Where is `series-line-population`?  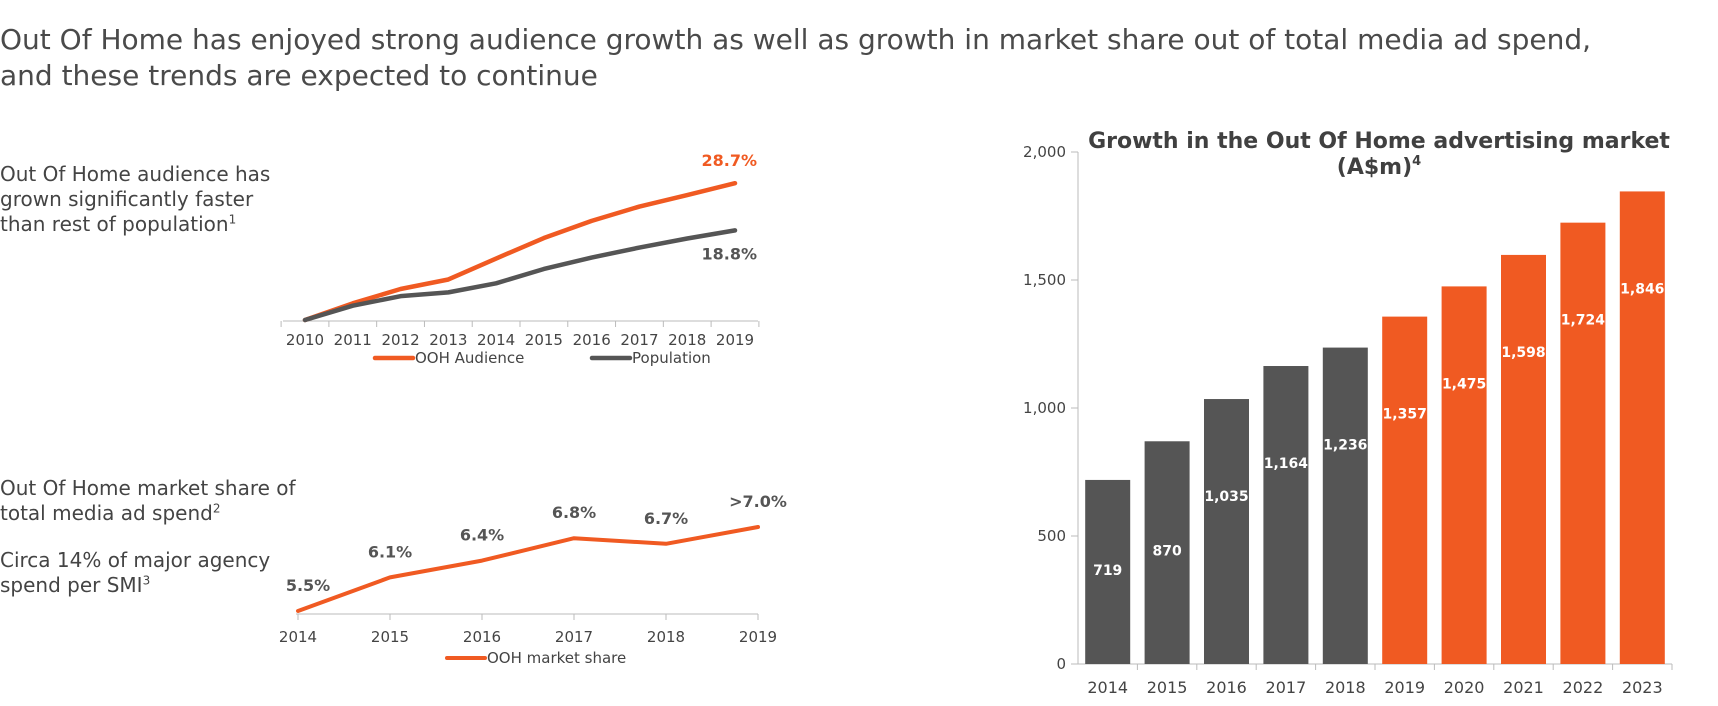
series-line-population is located at coordinates (520, 275).